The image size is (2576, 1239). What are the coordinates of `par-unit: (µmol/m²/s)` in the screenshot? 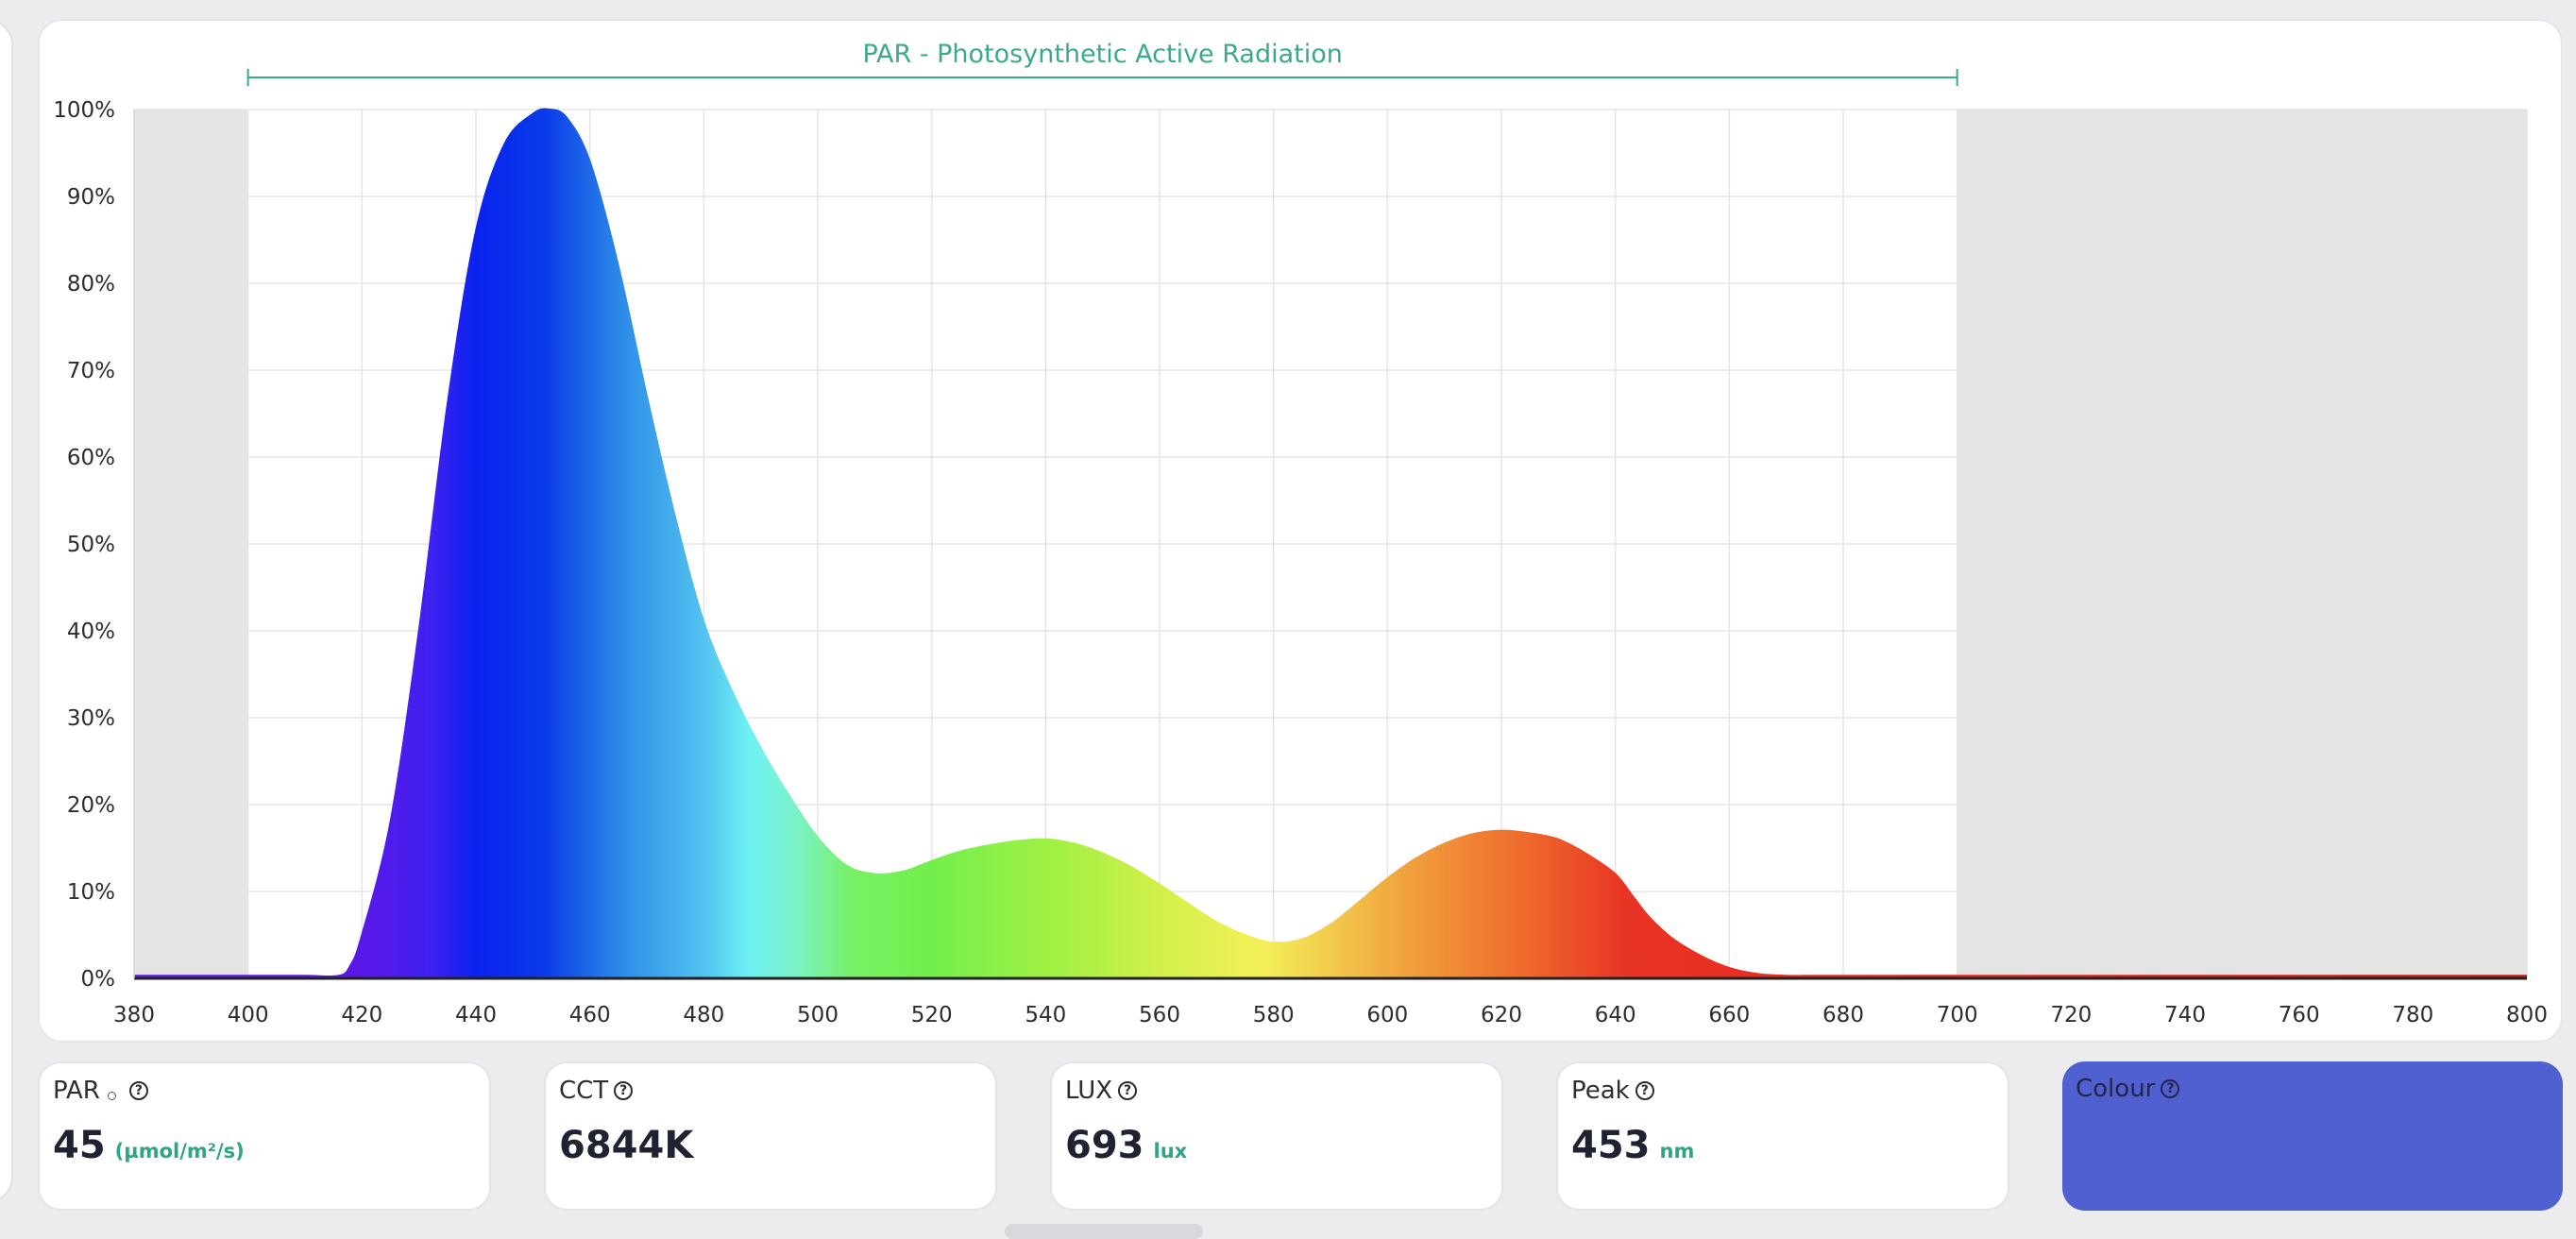 It's located at (179, 1151).